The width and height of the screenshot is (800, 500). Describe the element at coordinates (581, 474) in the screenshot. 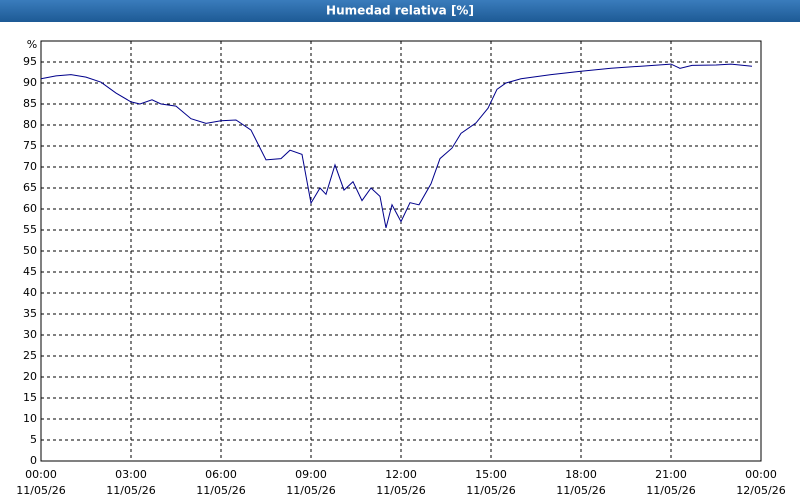

I see `x-tick-label: 18:00` at that location.